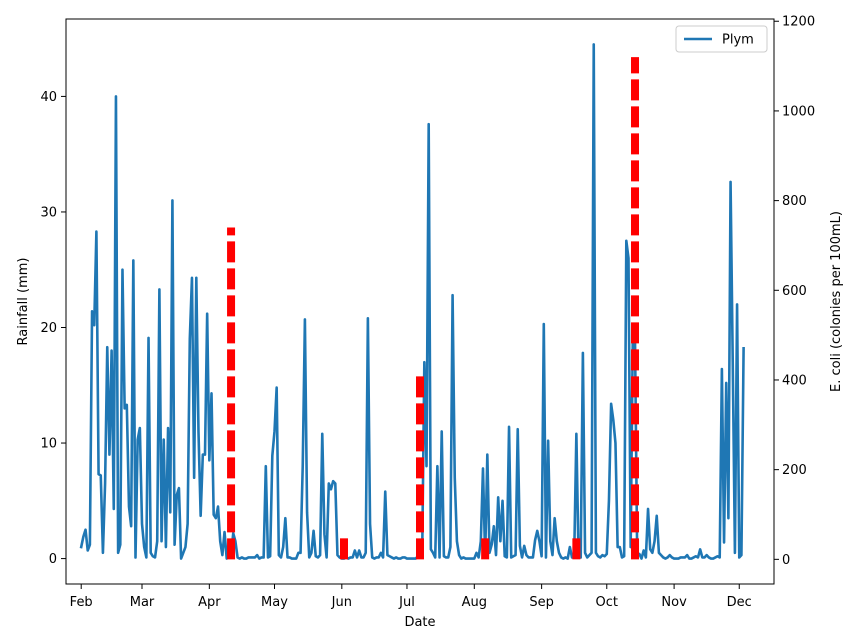 The width and height of the screenshot is (859, 644). I want to click on legend-label-plym: Plym, so click(738, 40).